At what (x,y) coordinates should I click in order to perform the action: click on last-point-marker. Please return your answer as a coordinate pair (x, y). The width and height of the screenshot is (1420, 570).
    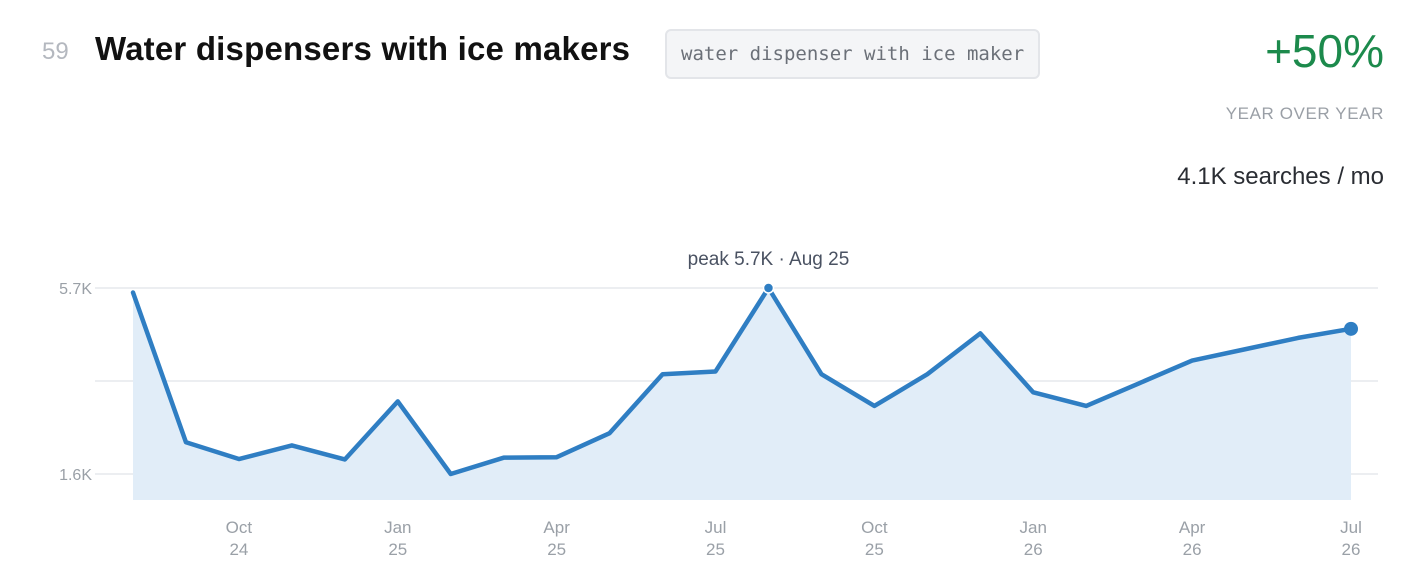
    Looking at the image, I should click on (1351, 328).